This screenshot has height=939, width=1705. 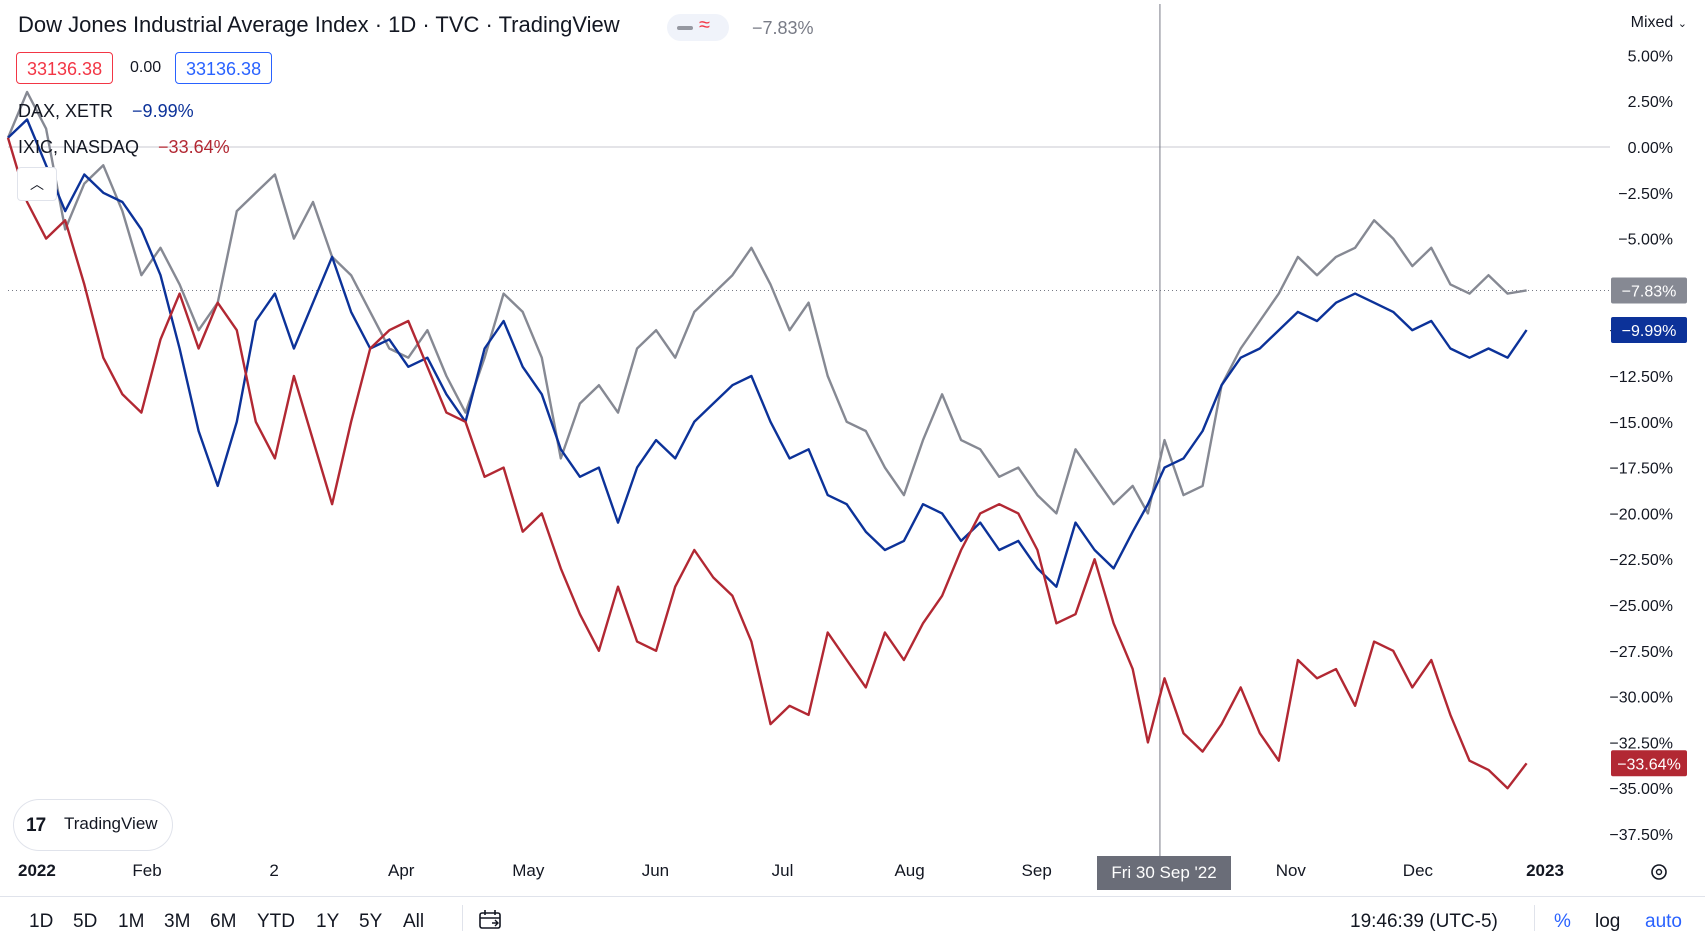 I want to click on y-tick-label: 2.50%, so click(x=1650, y=102).